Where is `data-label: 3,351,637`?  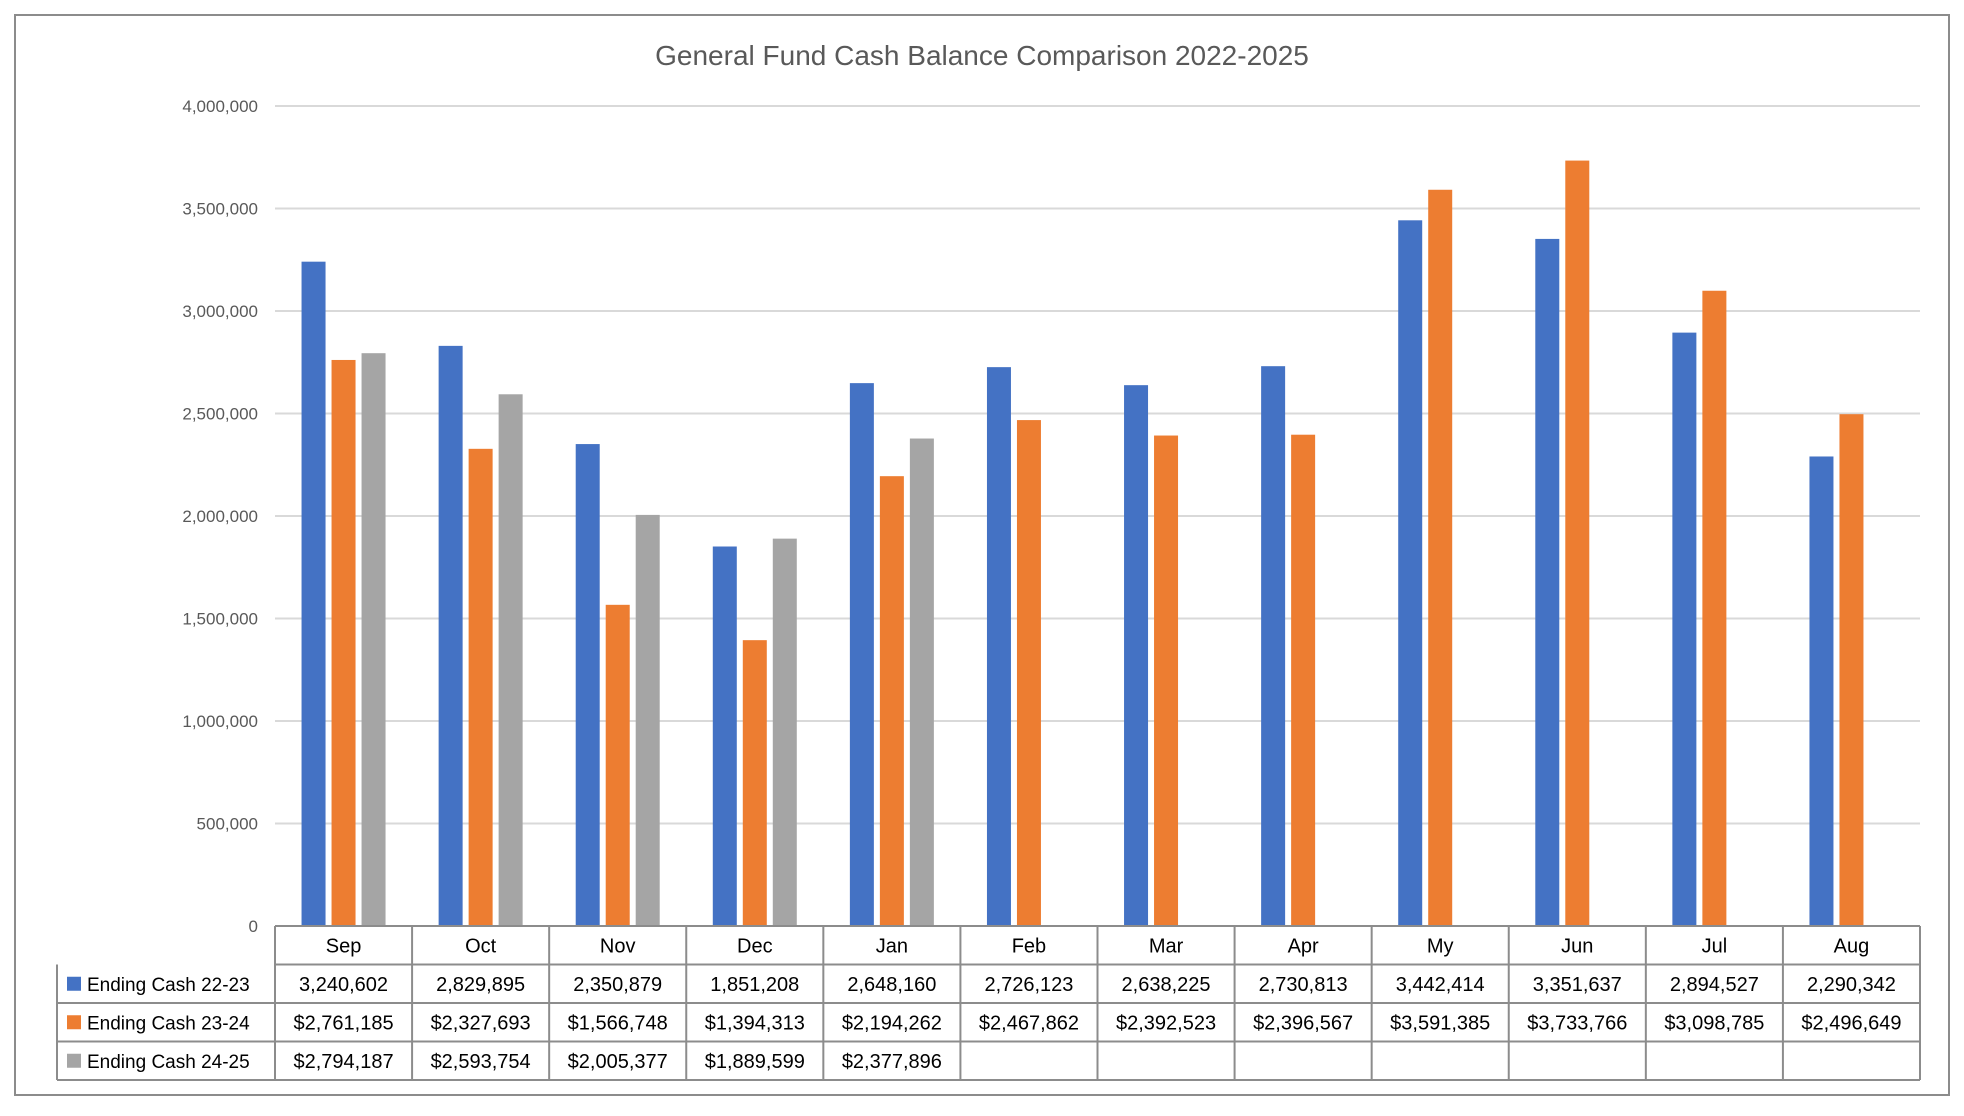
data-label: 3,351,637 is located at coordinates (1577, 985).